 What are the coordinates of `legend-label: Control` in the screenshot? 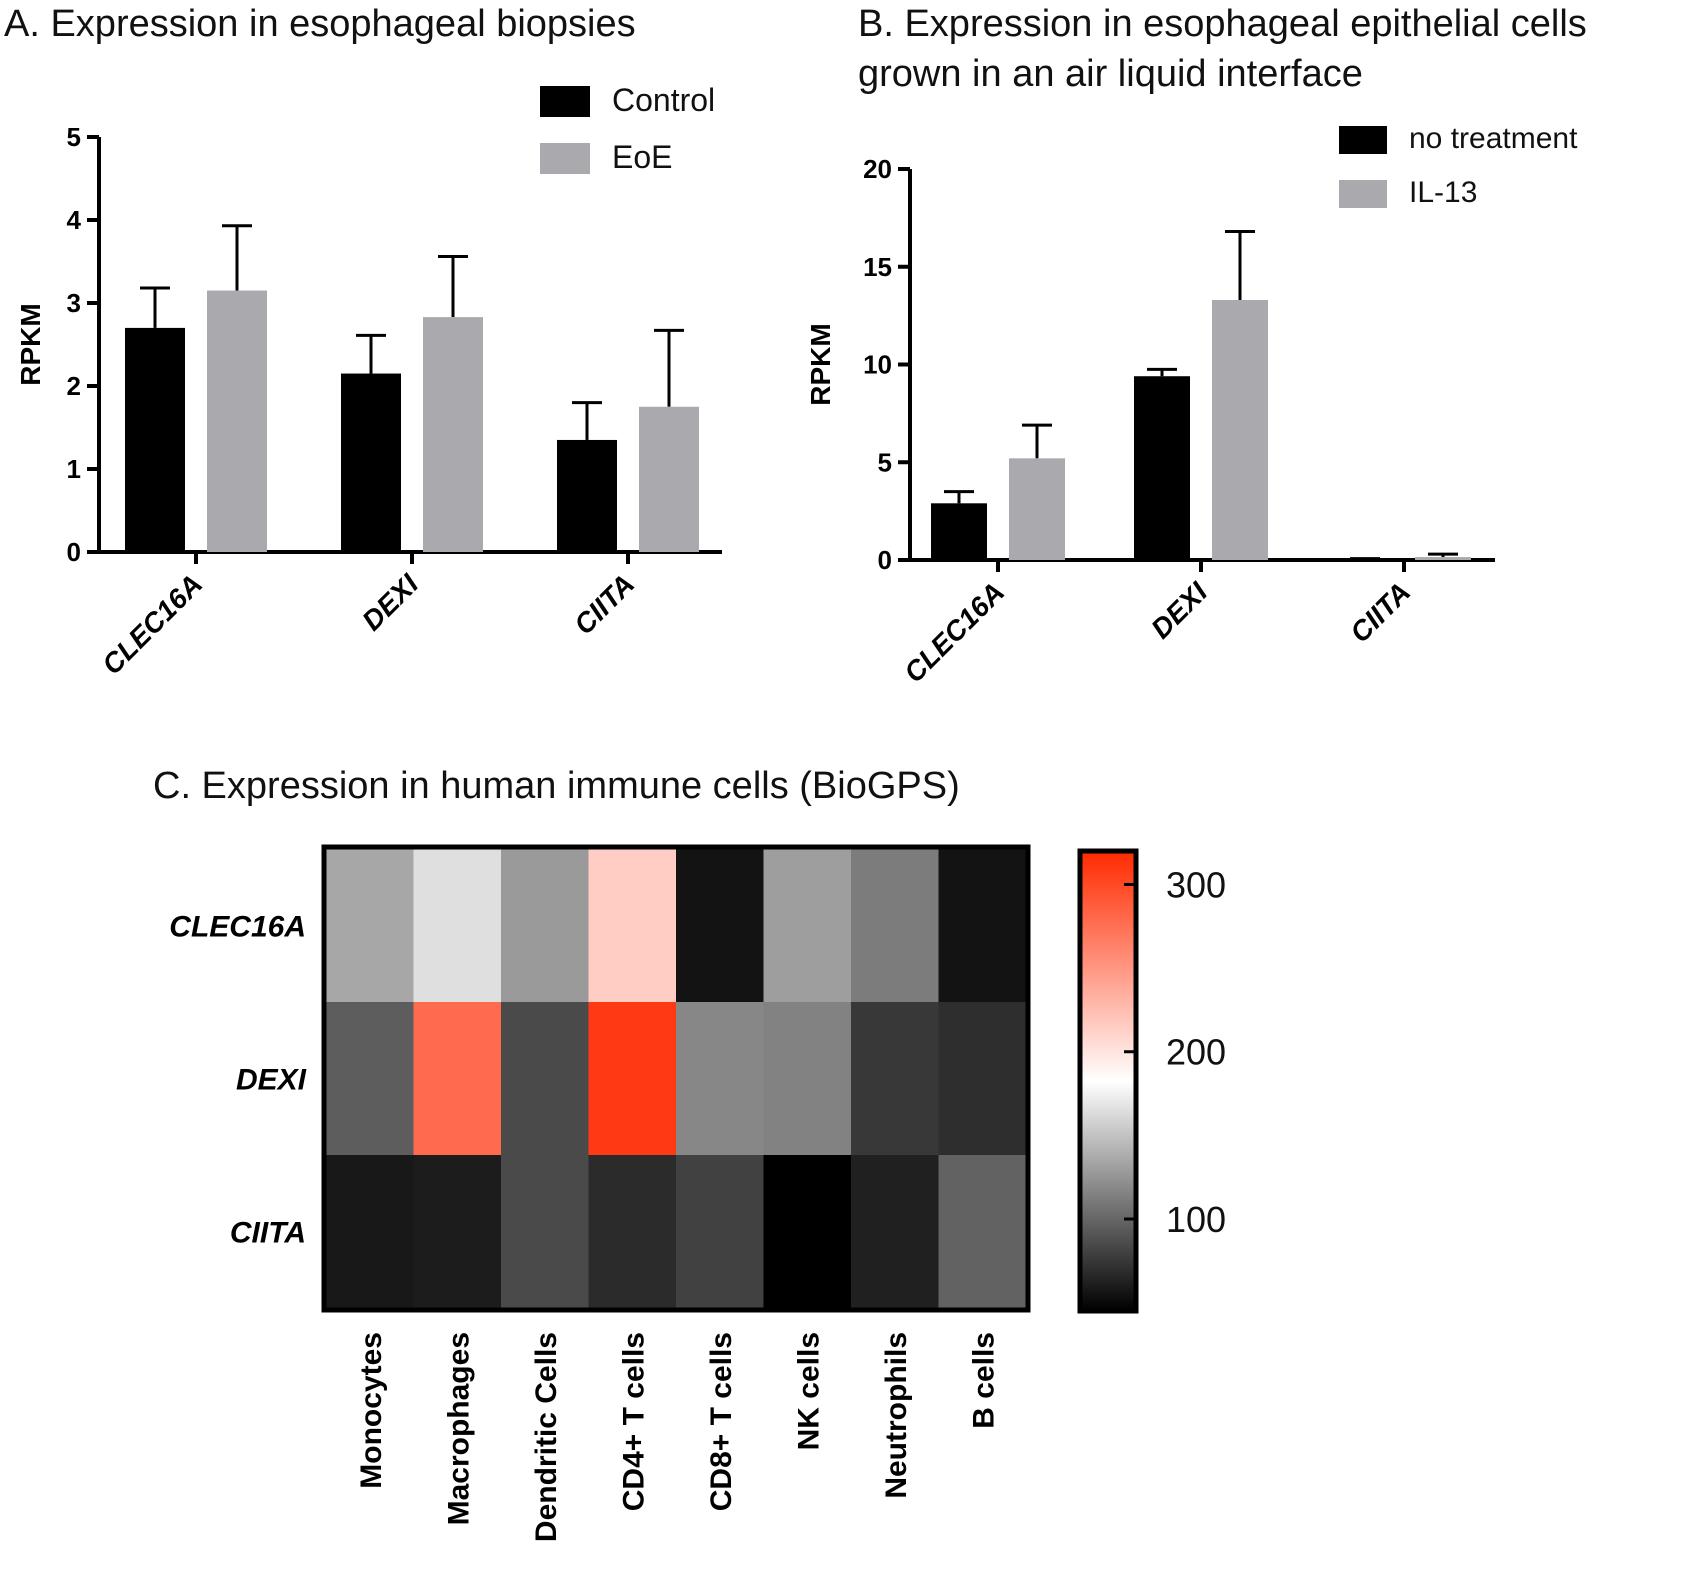 It's located at (663, 100).